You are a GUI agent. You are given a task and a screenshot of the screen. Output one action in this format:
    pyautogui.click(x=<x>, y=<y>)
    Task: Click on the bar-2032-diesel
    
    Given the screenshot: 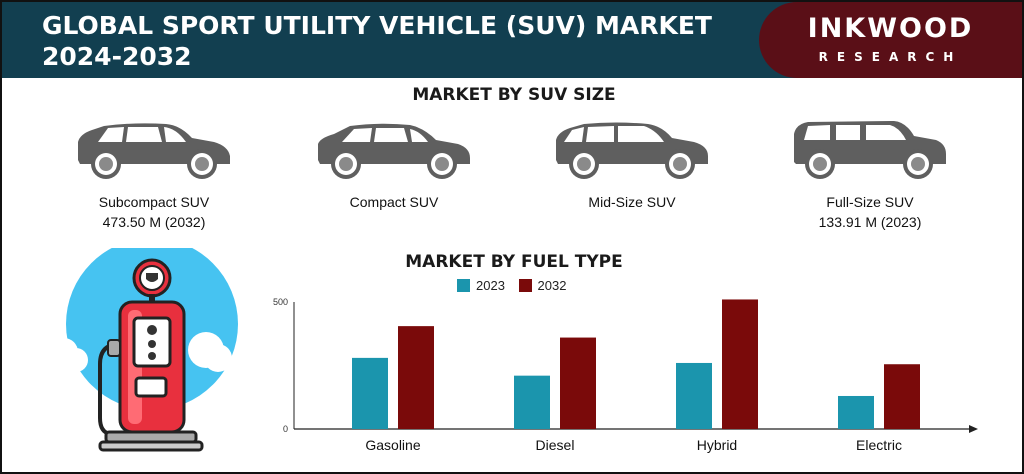 What is the action you would take?
    pyautogui.click(x=578, y=383)
    